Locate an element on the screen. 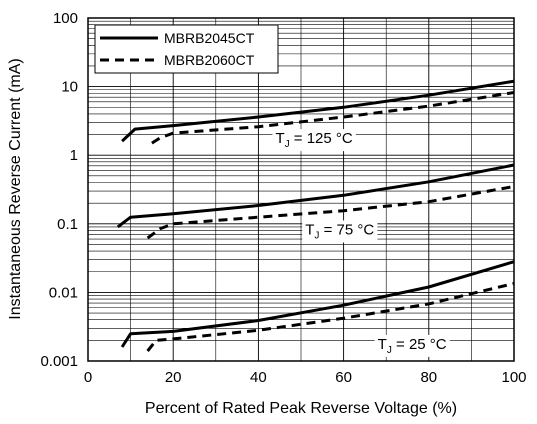 The height and width of the screenshot is (424, 537). legend: MBRB2045CT MBRB2060CT is located at coordinates (186, 49).